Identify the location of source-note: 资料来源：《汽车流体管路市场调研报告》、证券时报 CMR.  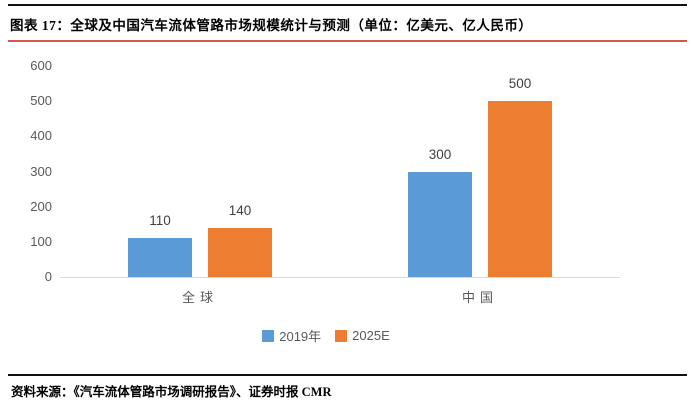
(171, 392).